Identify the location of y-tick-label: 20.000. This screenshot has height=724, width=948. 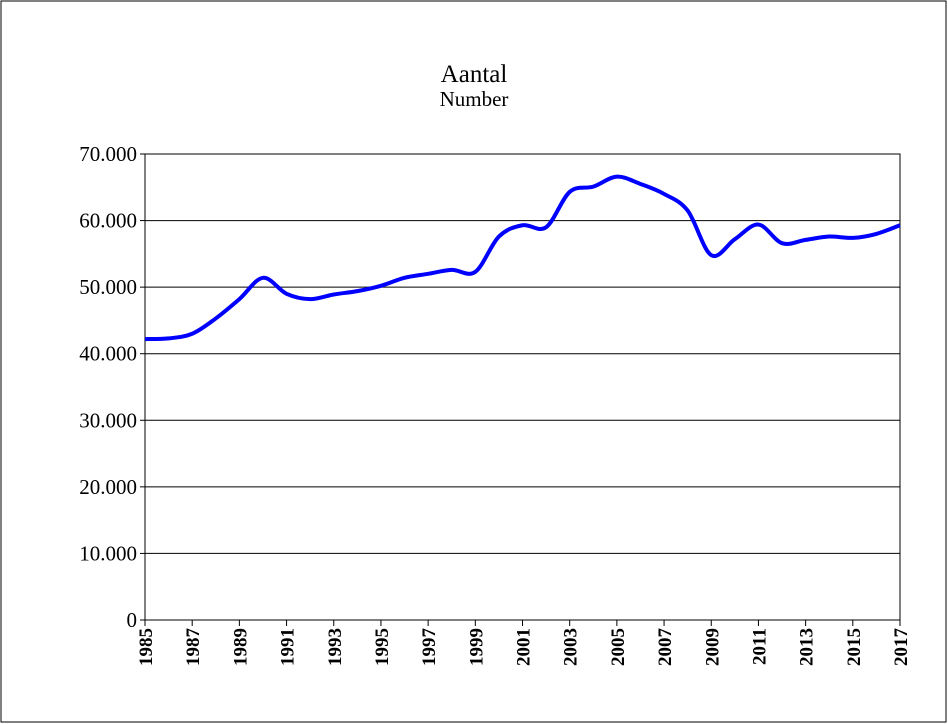
(108, 487).